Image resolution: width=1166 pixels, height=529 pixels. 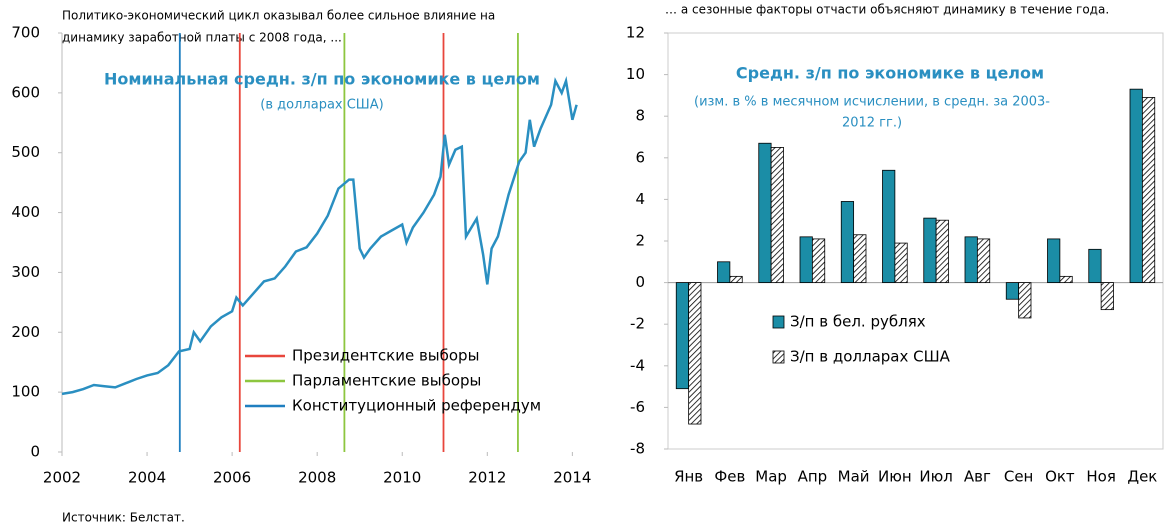 I want to click on x-tick-label: Окт, so click(x=1060, y=477).